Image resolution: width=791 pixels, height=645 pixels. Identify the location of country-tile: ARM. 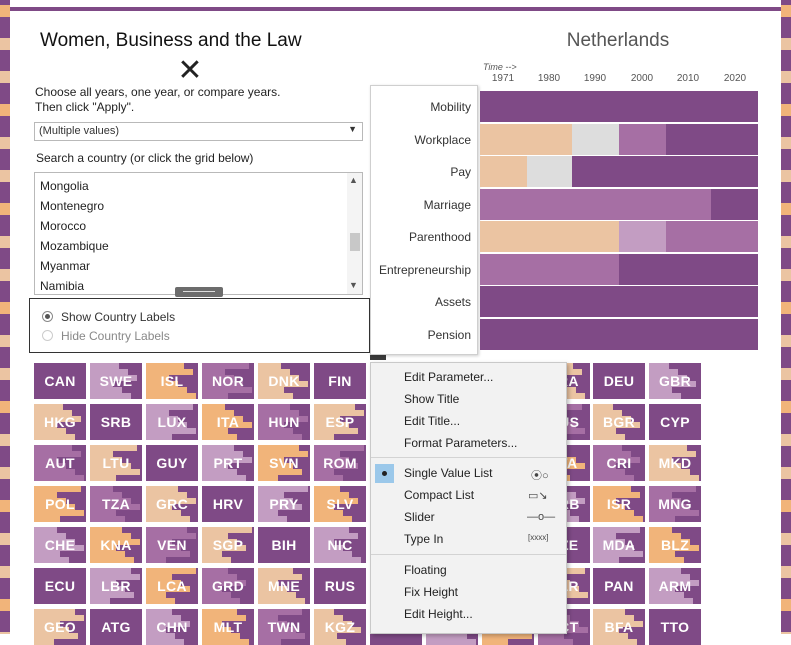
(675, 586).